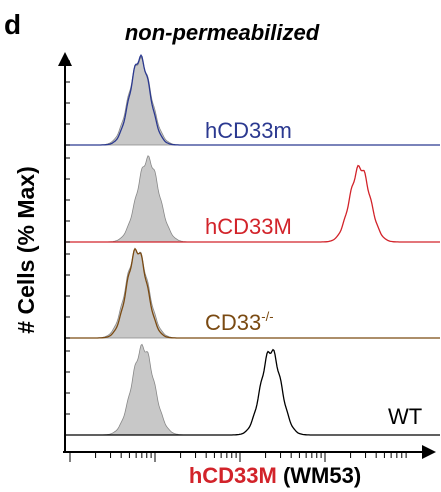 The height and width of the screenshot is (492, 441). Describe the element at coordinates (405, 416) in the screenshot. I see `track-label: WT` at that location.